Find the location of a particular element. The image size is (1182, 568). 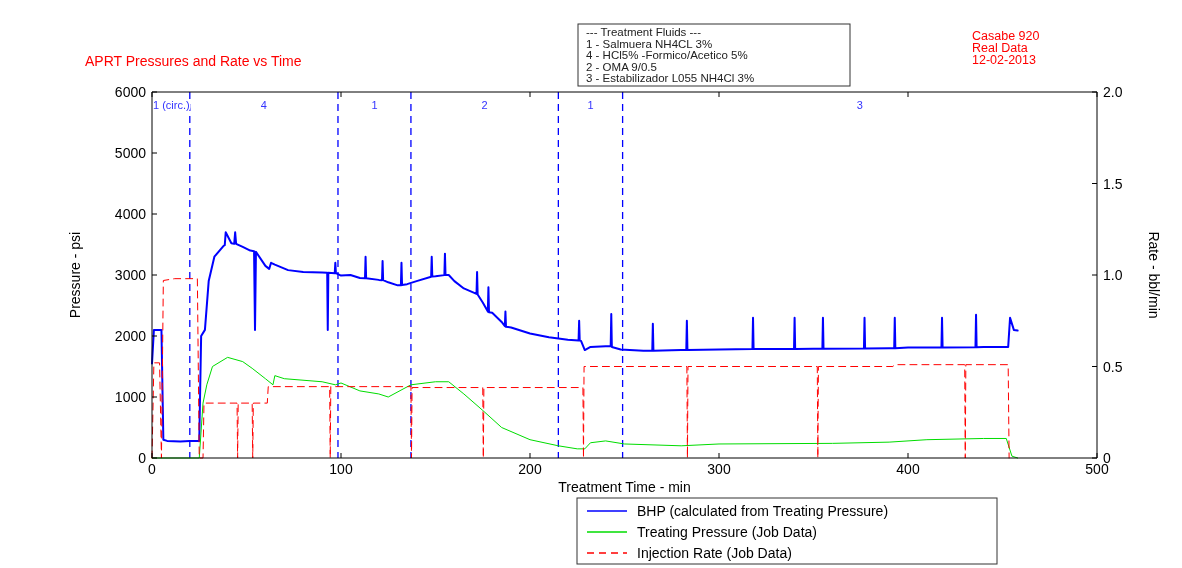

annotation: 3 is located at coordinates (859, 105).